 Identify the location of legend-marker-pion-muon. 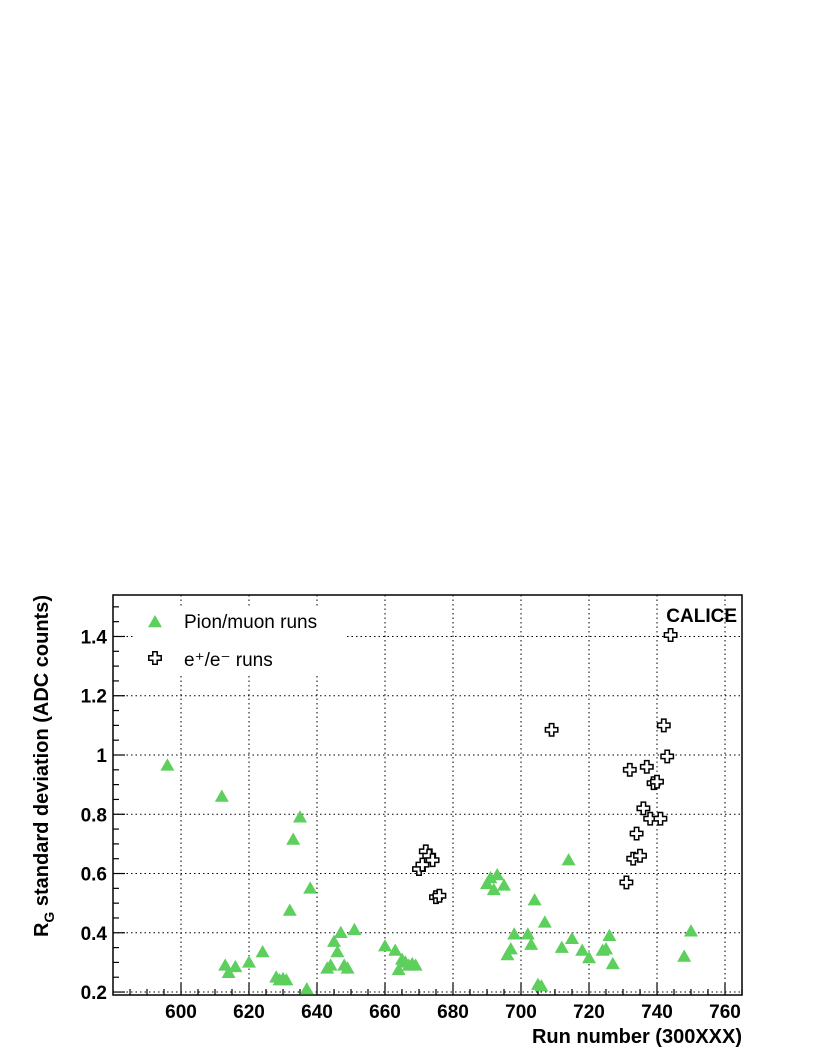
(155, 621).